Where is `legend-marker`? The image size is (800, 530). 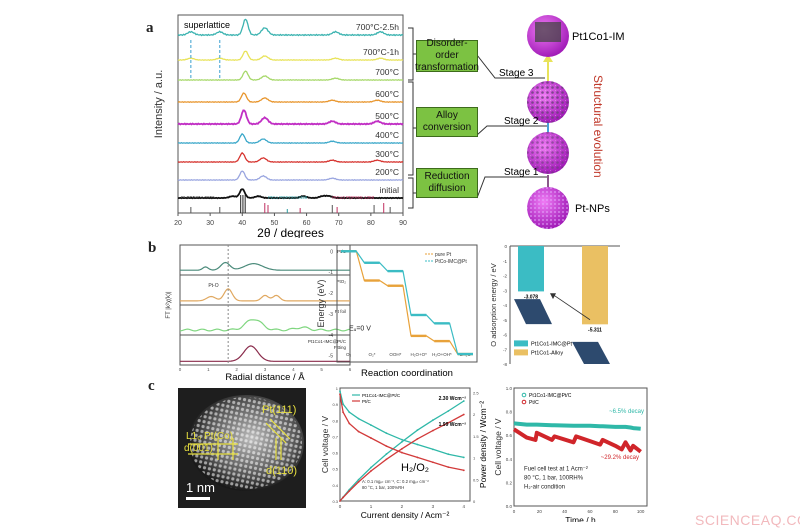 legend-marker is located at coordinates (524, 402).